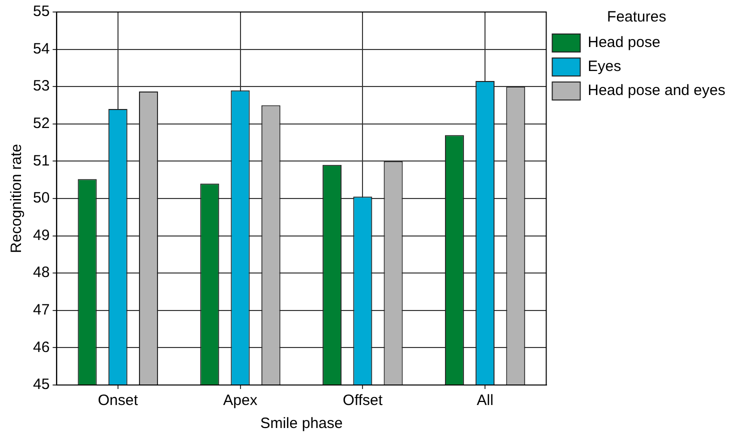 This screenshot has width=737, height=439. I want to click on x-tick-label: Onset, so click(118, 401).